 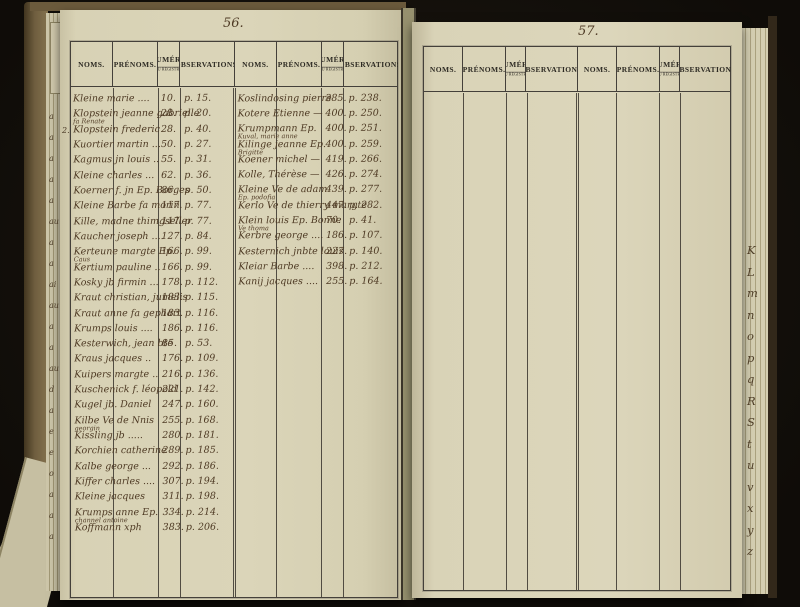 I want to click on alphabet-index-tab: v, so click(x=750, y=486).